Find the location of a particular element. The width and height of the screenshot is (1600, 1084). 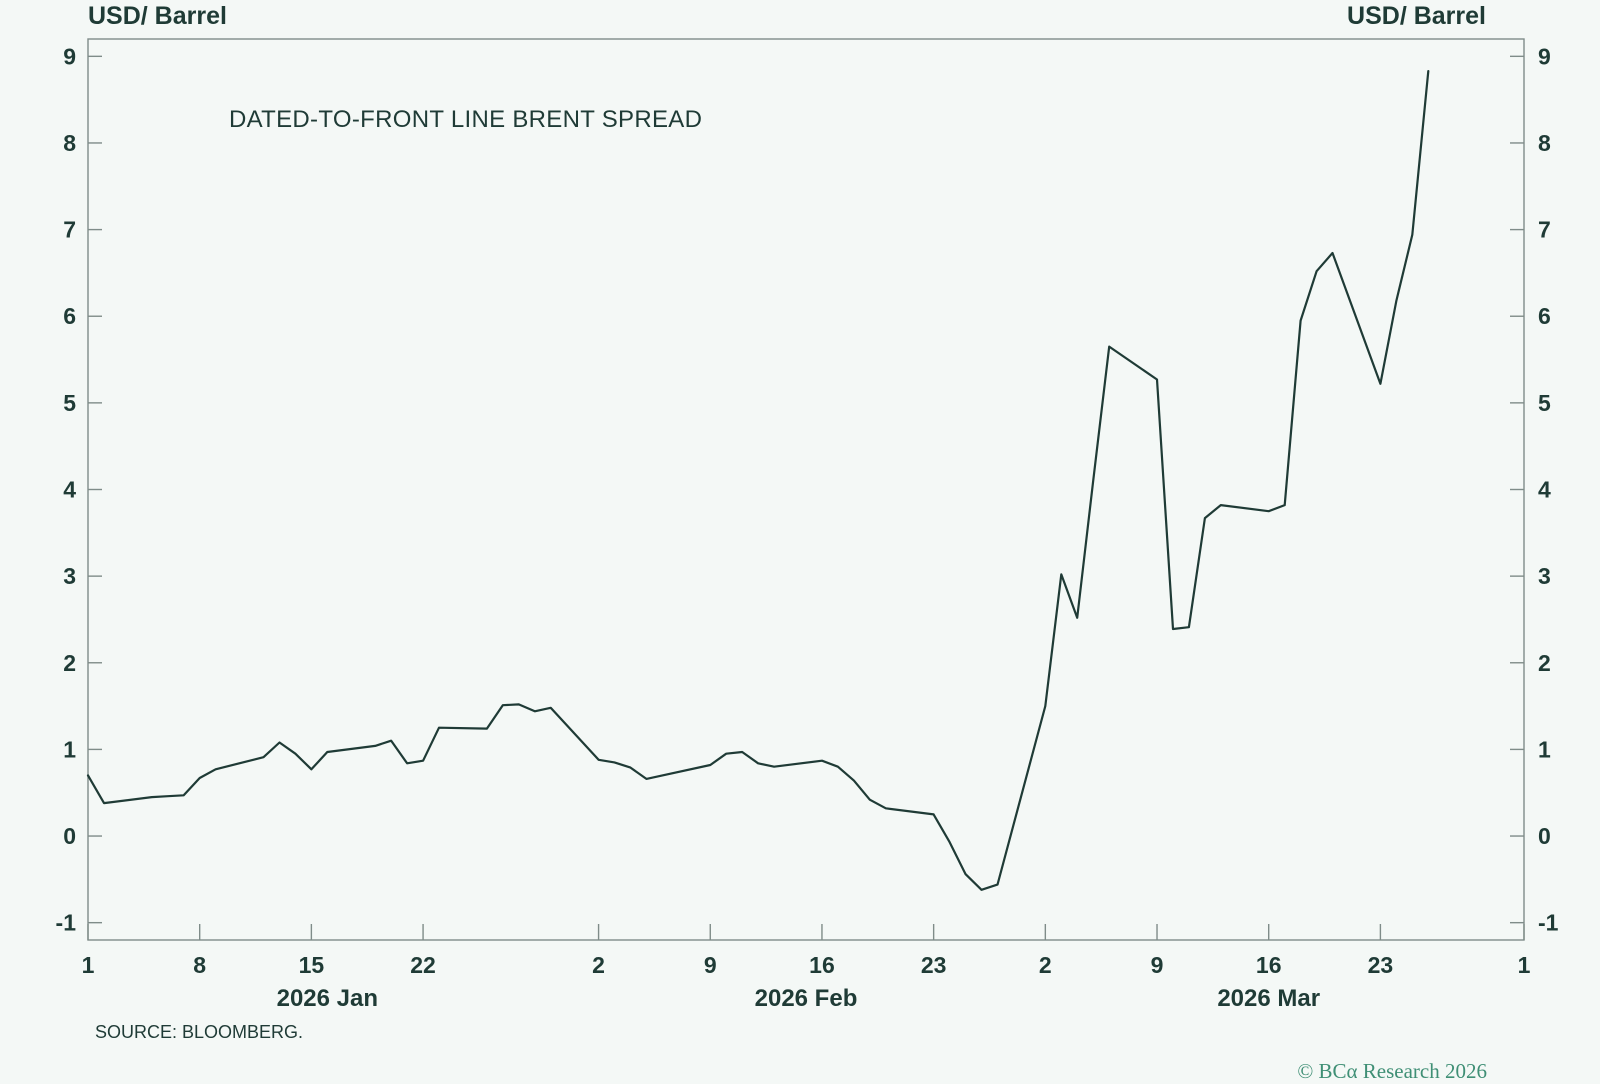

y-tick-label-left: 9 is located at coordinates (69, 56).